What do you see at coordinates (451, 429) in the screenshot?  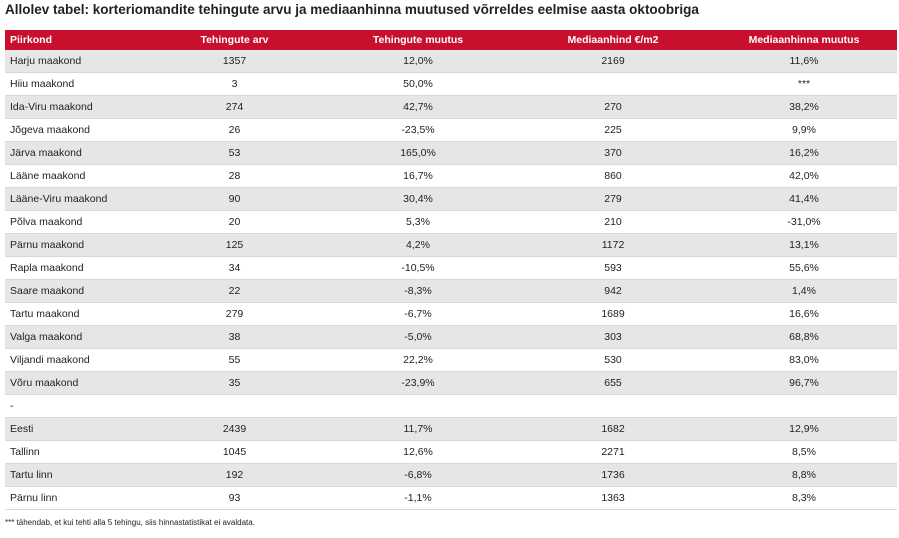 I see `table-row: Eesti 2439 11,7% 1682 12,9%` at bounding box center [451, 429].